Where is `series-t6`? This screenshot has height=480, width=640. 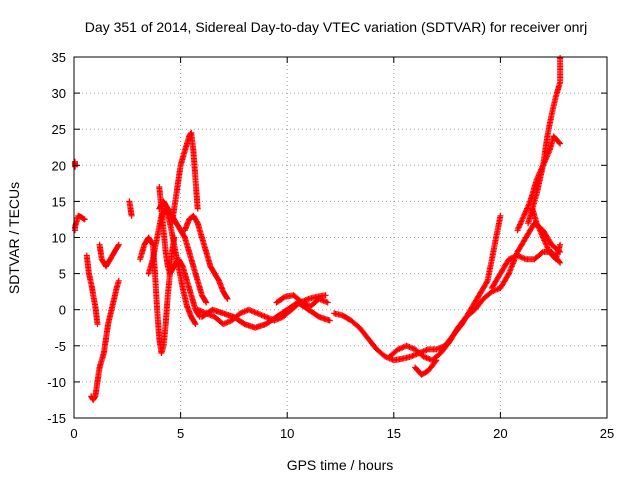 series-t6 is located at coordinates (130, 208).